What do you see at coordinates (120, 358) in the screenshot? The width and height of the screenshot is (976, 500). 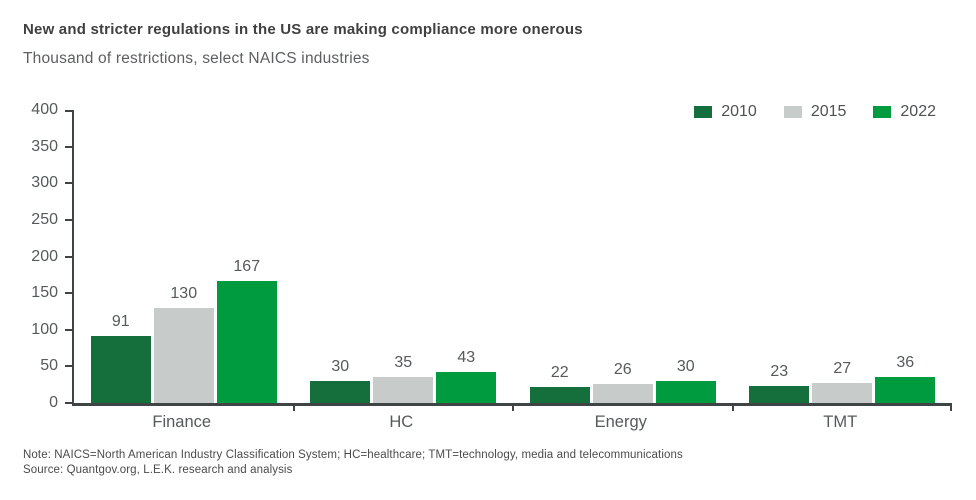 I see `bar-Finance-2010: 91` at bounding box center [120, 358].